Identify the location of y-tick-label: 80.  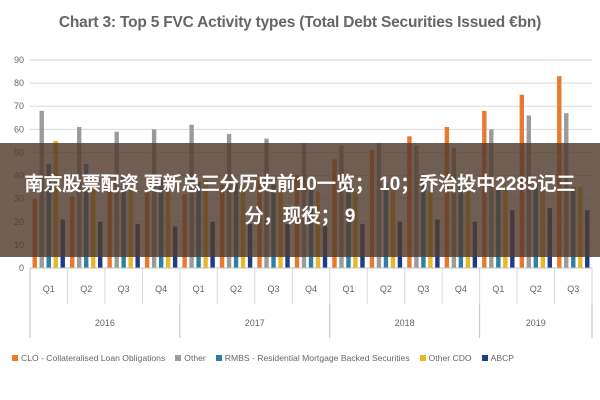
(19, 83).